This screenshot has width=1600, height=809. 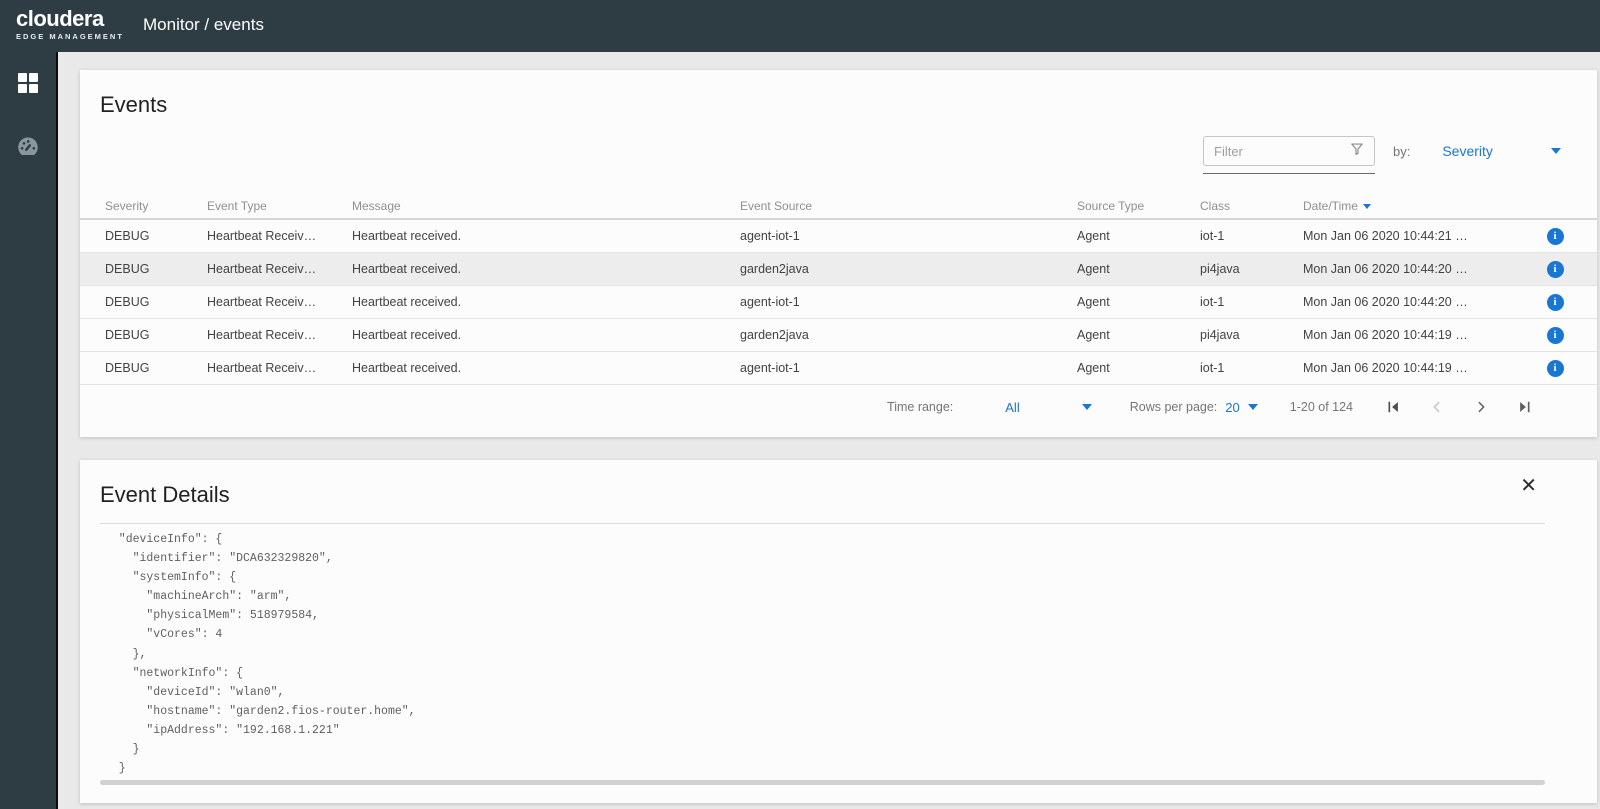 What do you see at coordinates (1321, 407) in the screenshot?
I see `pagination-range: 1-20 of 124` at bounding box center [1321, 407].